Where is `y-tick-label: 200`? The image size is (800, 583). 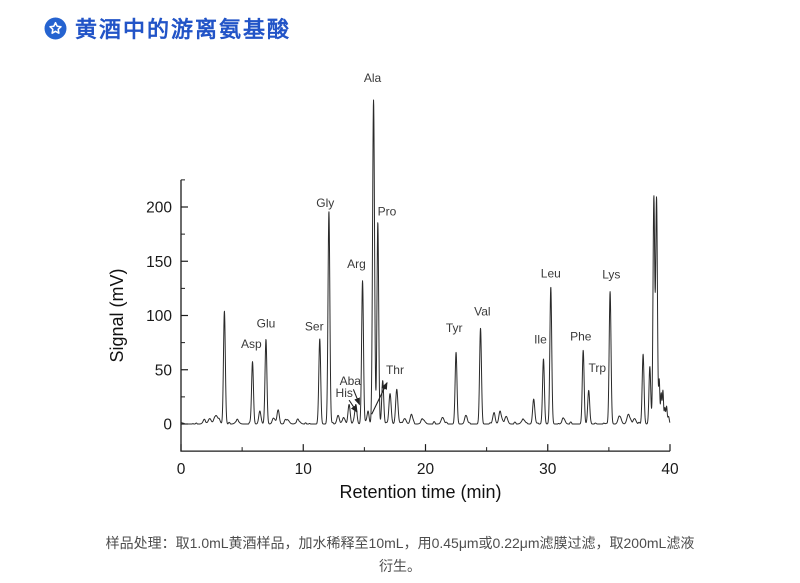 y-tick-label: 200 is located at coordinates (159, 208).